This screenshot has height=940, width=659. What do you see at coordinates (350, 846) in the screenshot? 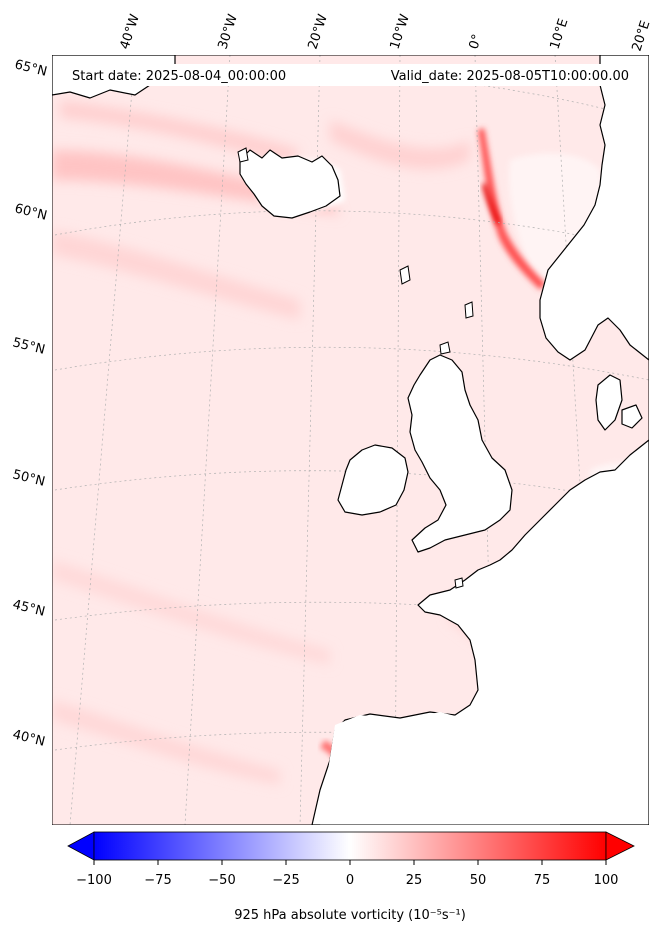
I see `colorbar-body` at bounding box center [350, 846].